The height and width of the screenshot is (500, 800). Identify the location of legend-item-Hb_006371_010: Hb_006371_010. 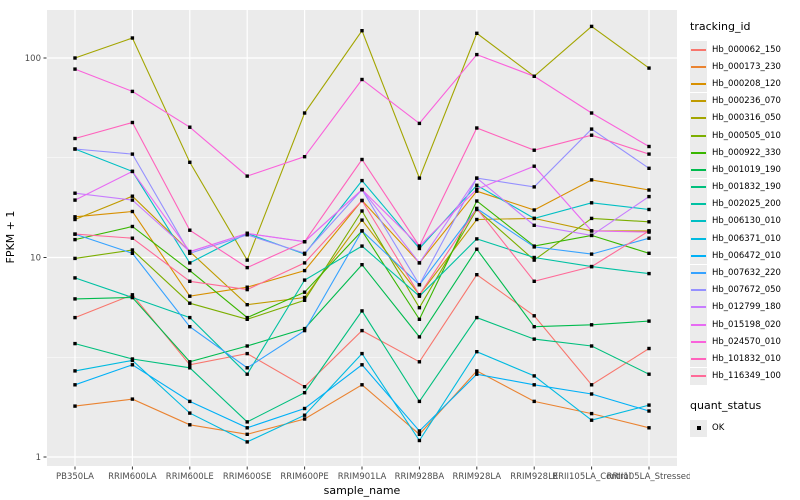
(744, 239).